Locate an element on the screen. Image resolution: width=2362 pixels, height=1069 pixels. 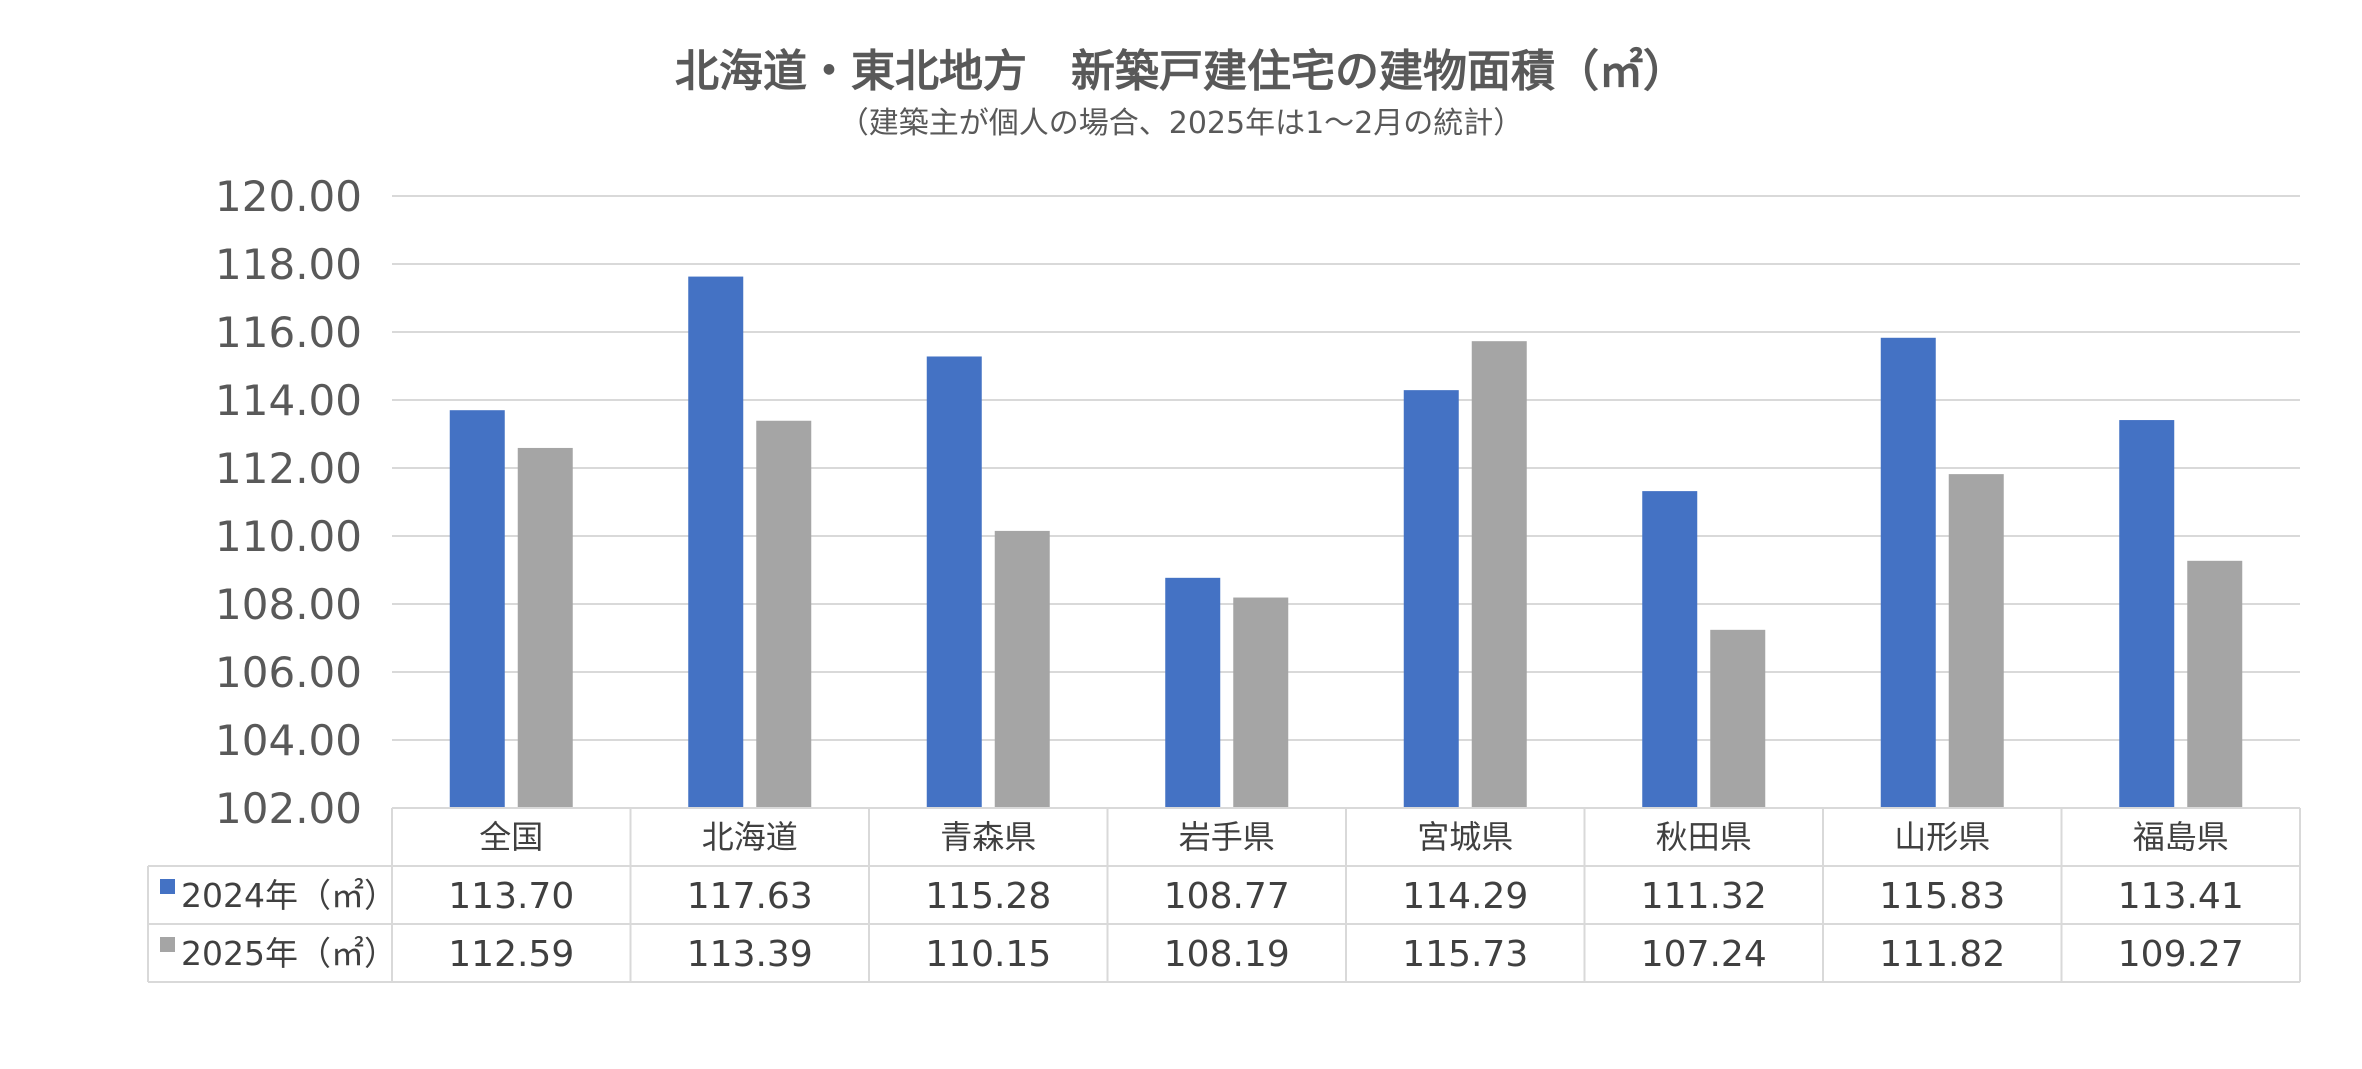
chart-title: 北海道・東北地方 新築戸建住宅の建物面積（㎡） is located at coordinates (1181, 71).